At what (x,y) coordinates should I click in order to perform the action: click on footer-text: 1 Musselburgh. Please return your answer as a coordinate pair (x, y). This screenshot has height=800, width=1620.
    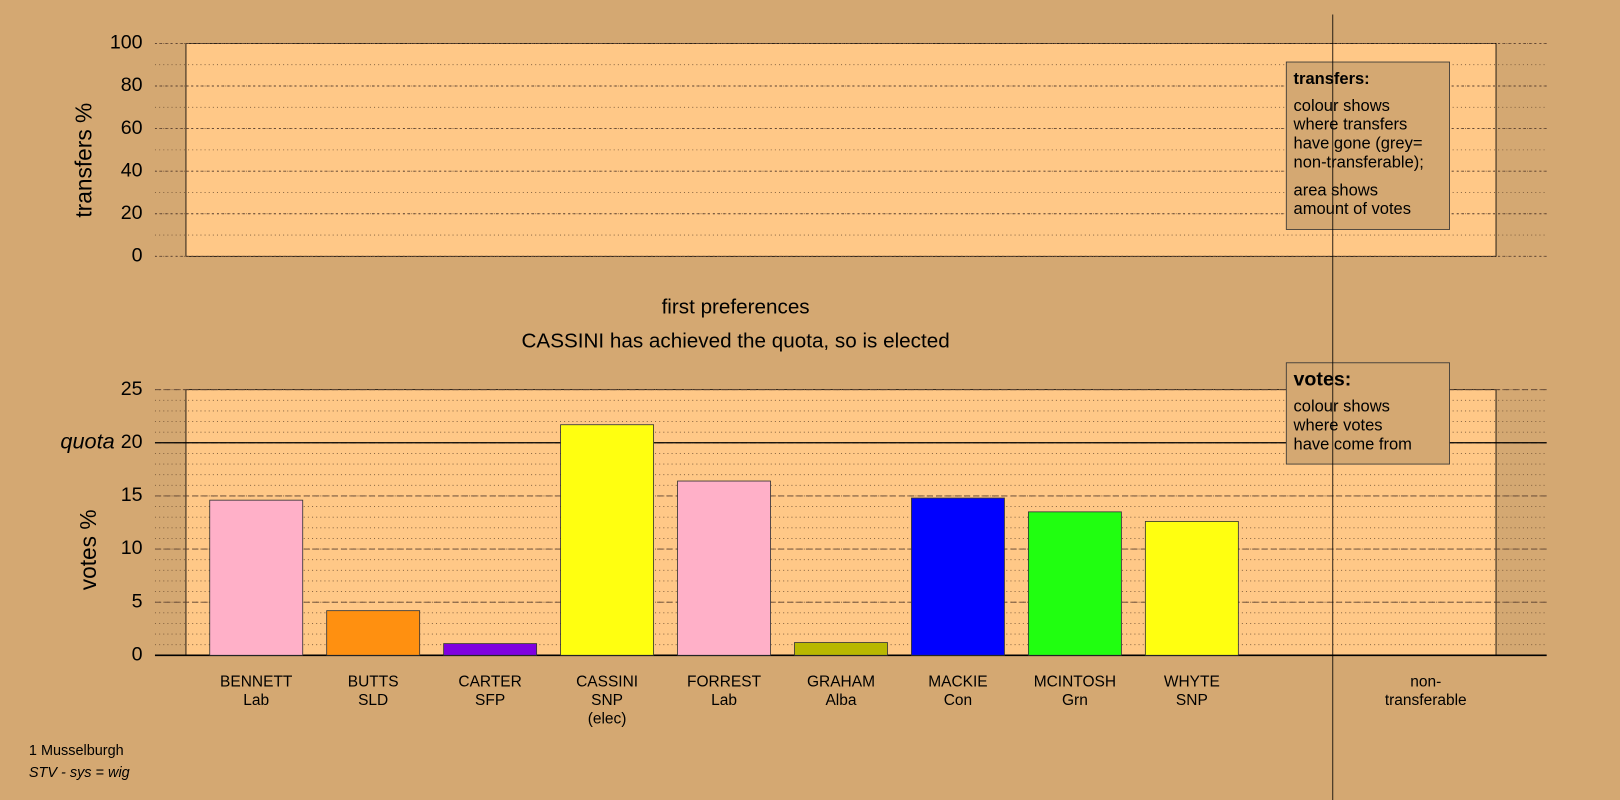
    Looking at the image, I should click on (76, 751).